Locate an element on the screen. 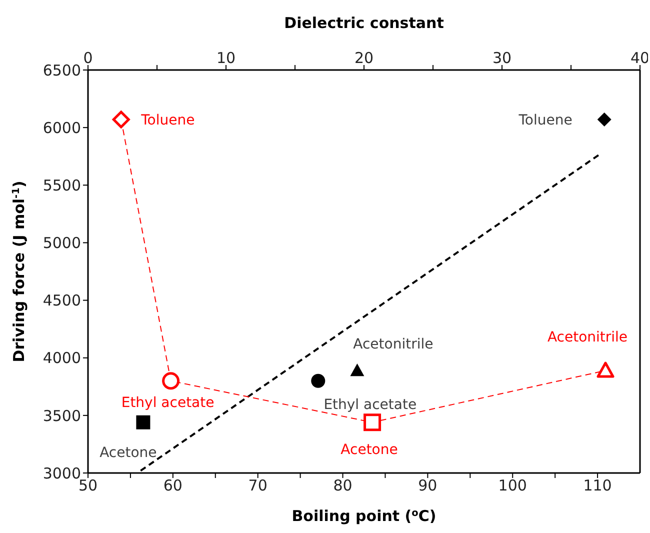 The image size is (650, 533). x2-axis-title: Dielectric constant is located at coordinates (364, 23).